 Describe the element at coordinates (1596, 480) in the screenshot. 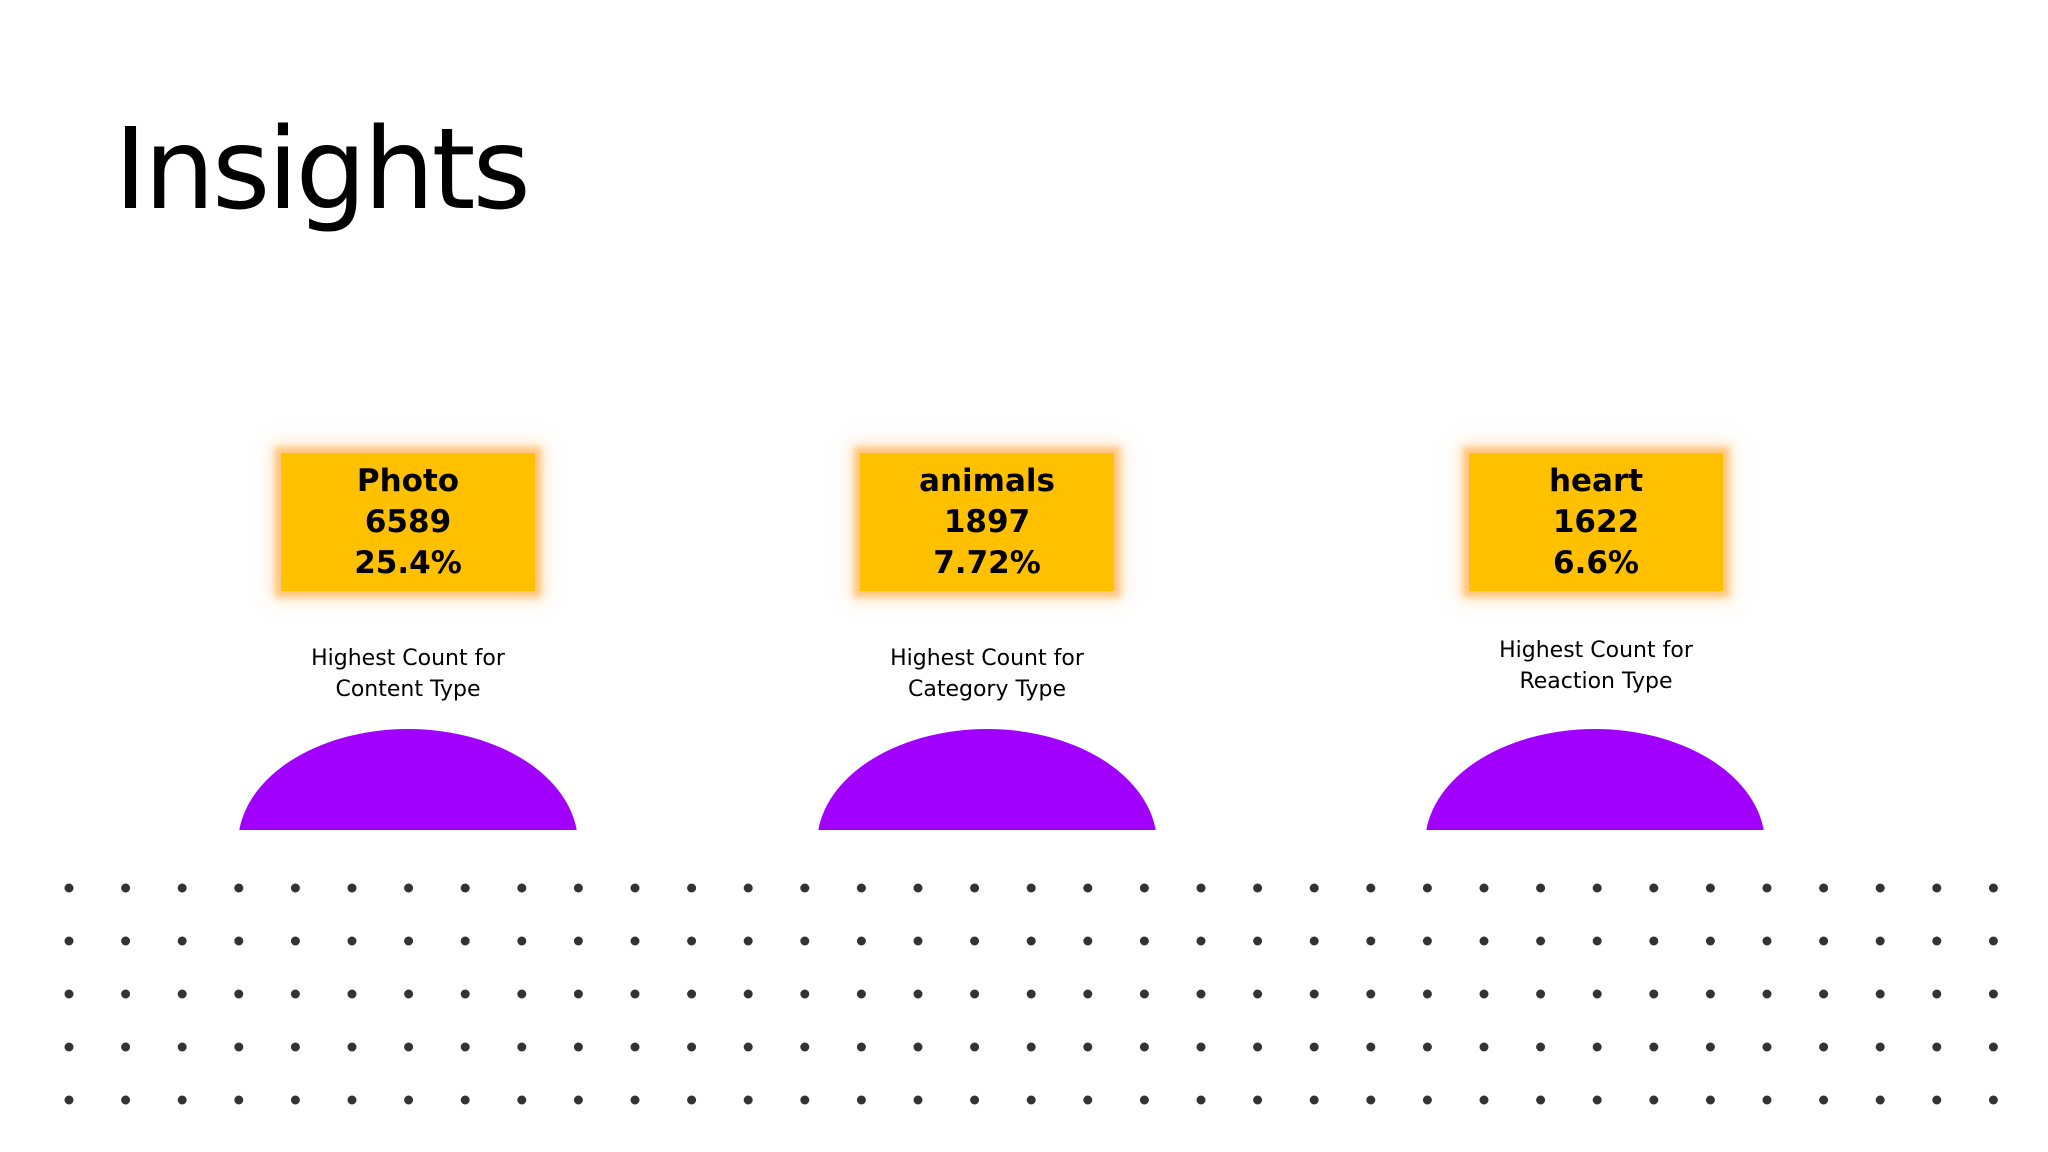

I see `insight-name: heart` at that location.